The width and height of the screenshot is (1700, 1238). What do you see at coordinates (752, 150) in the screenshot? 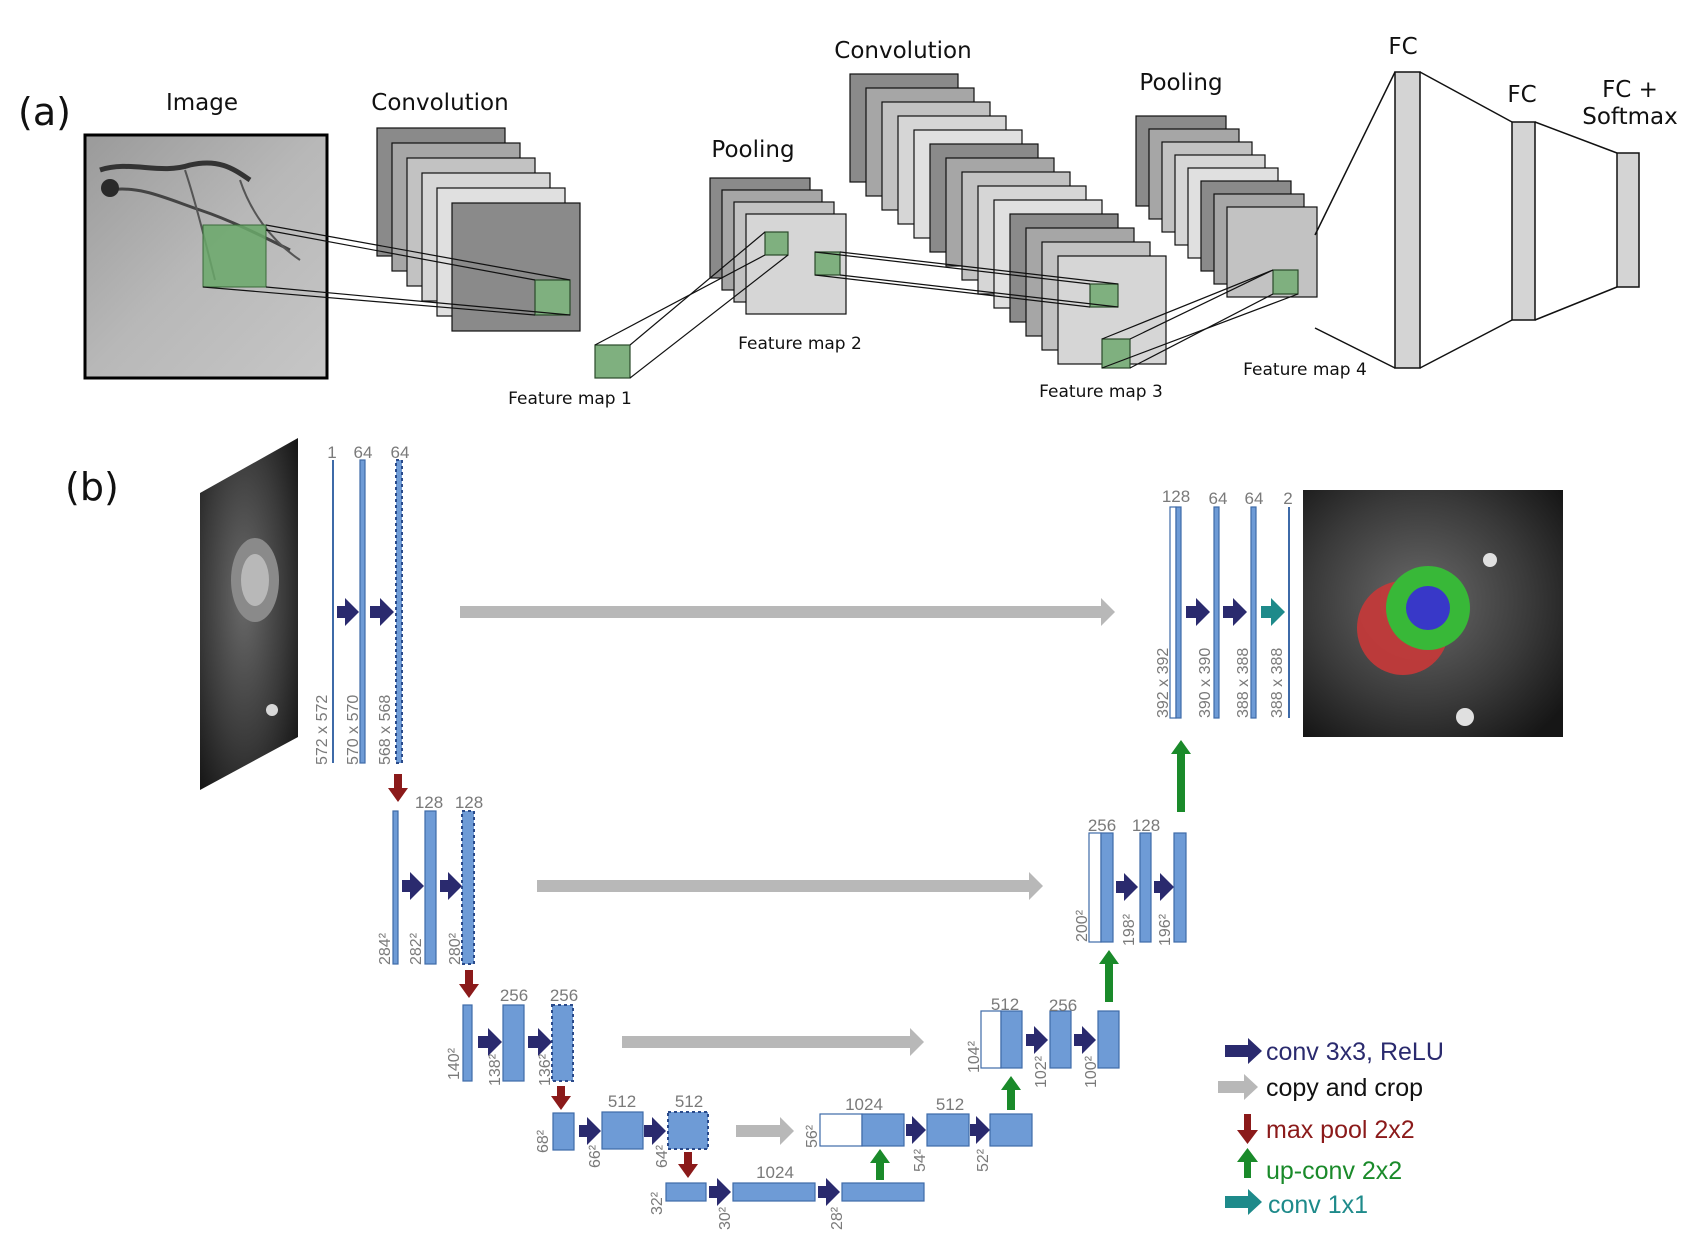
I see `pool1-label: Pooling` at bounding box center [752, 150].